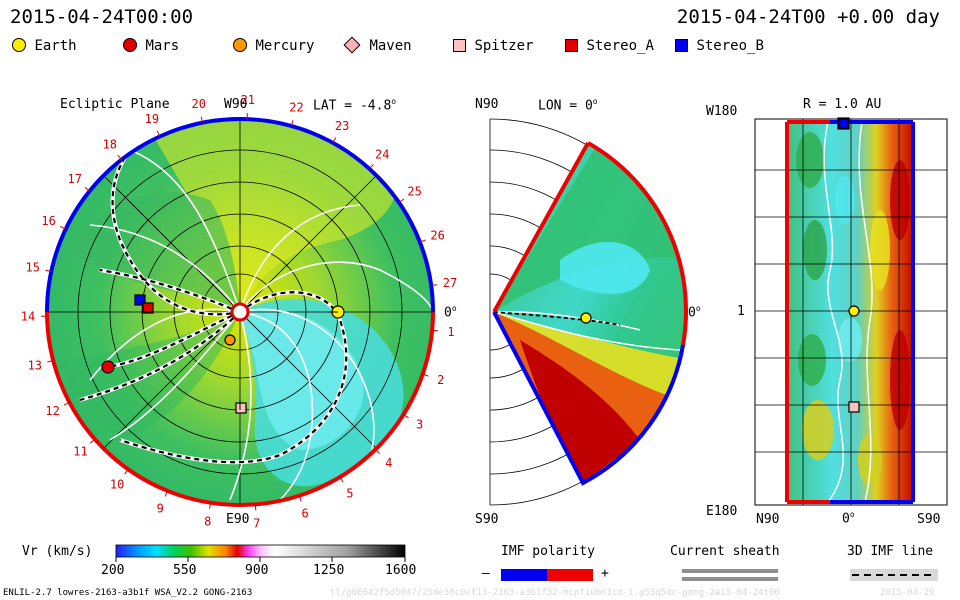 The height and width of the screenshot is (600, 960). I want to click on carrington-label-12: 12, so click(52, 411).